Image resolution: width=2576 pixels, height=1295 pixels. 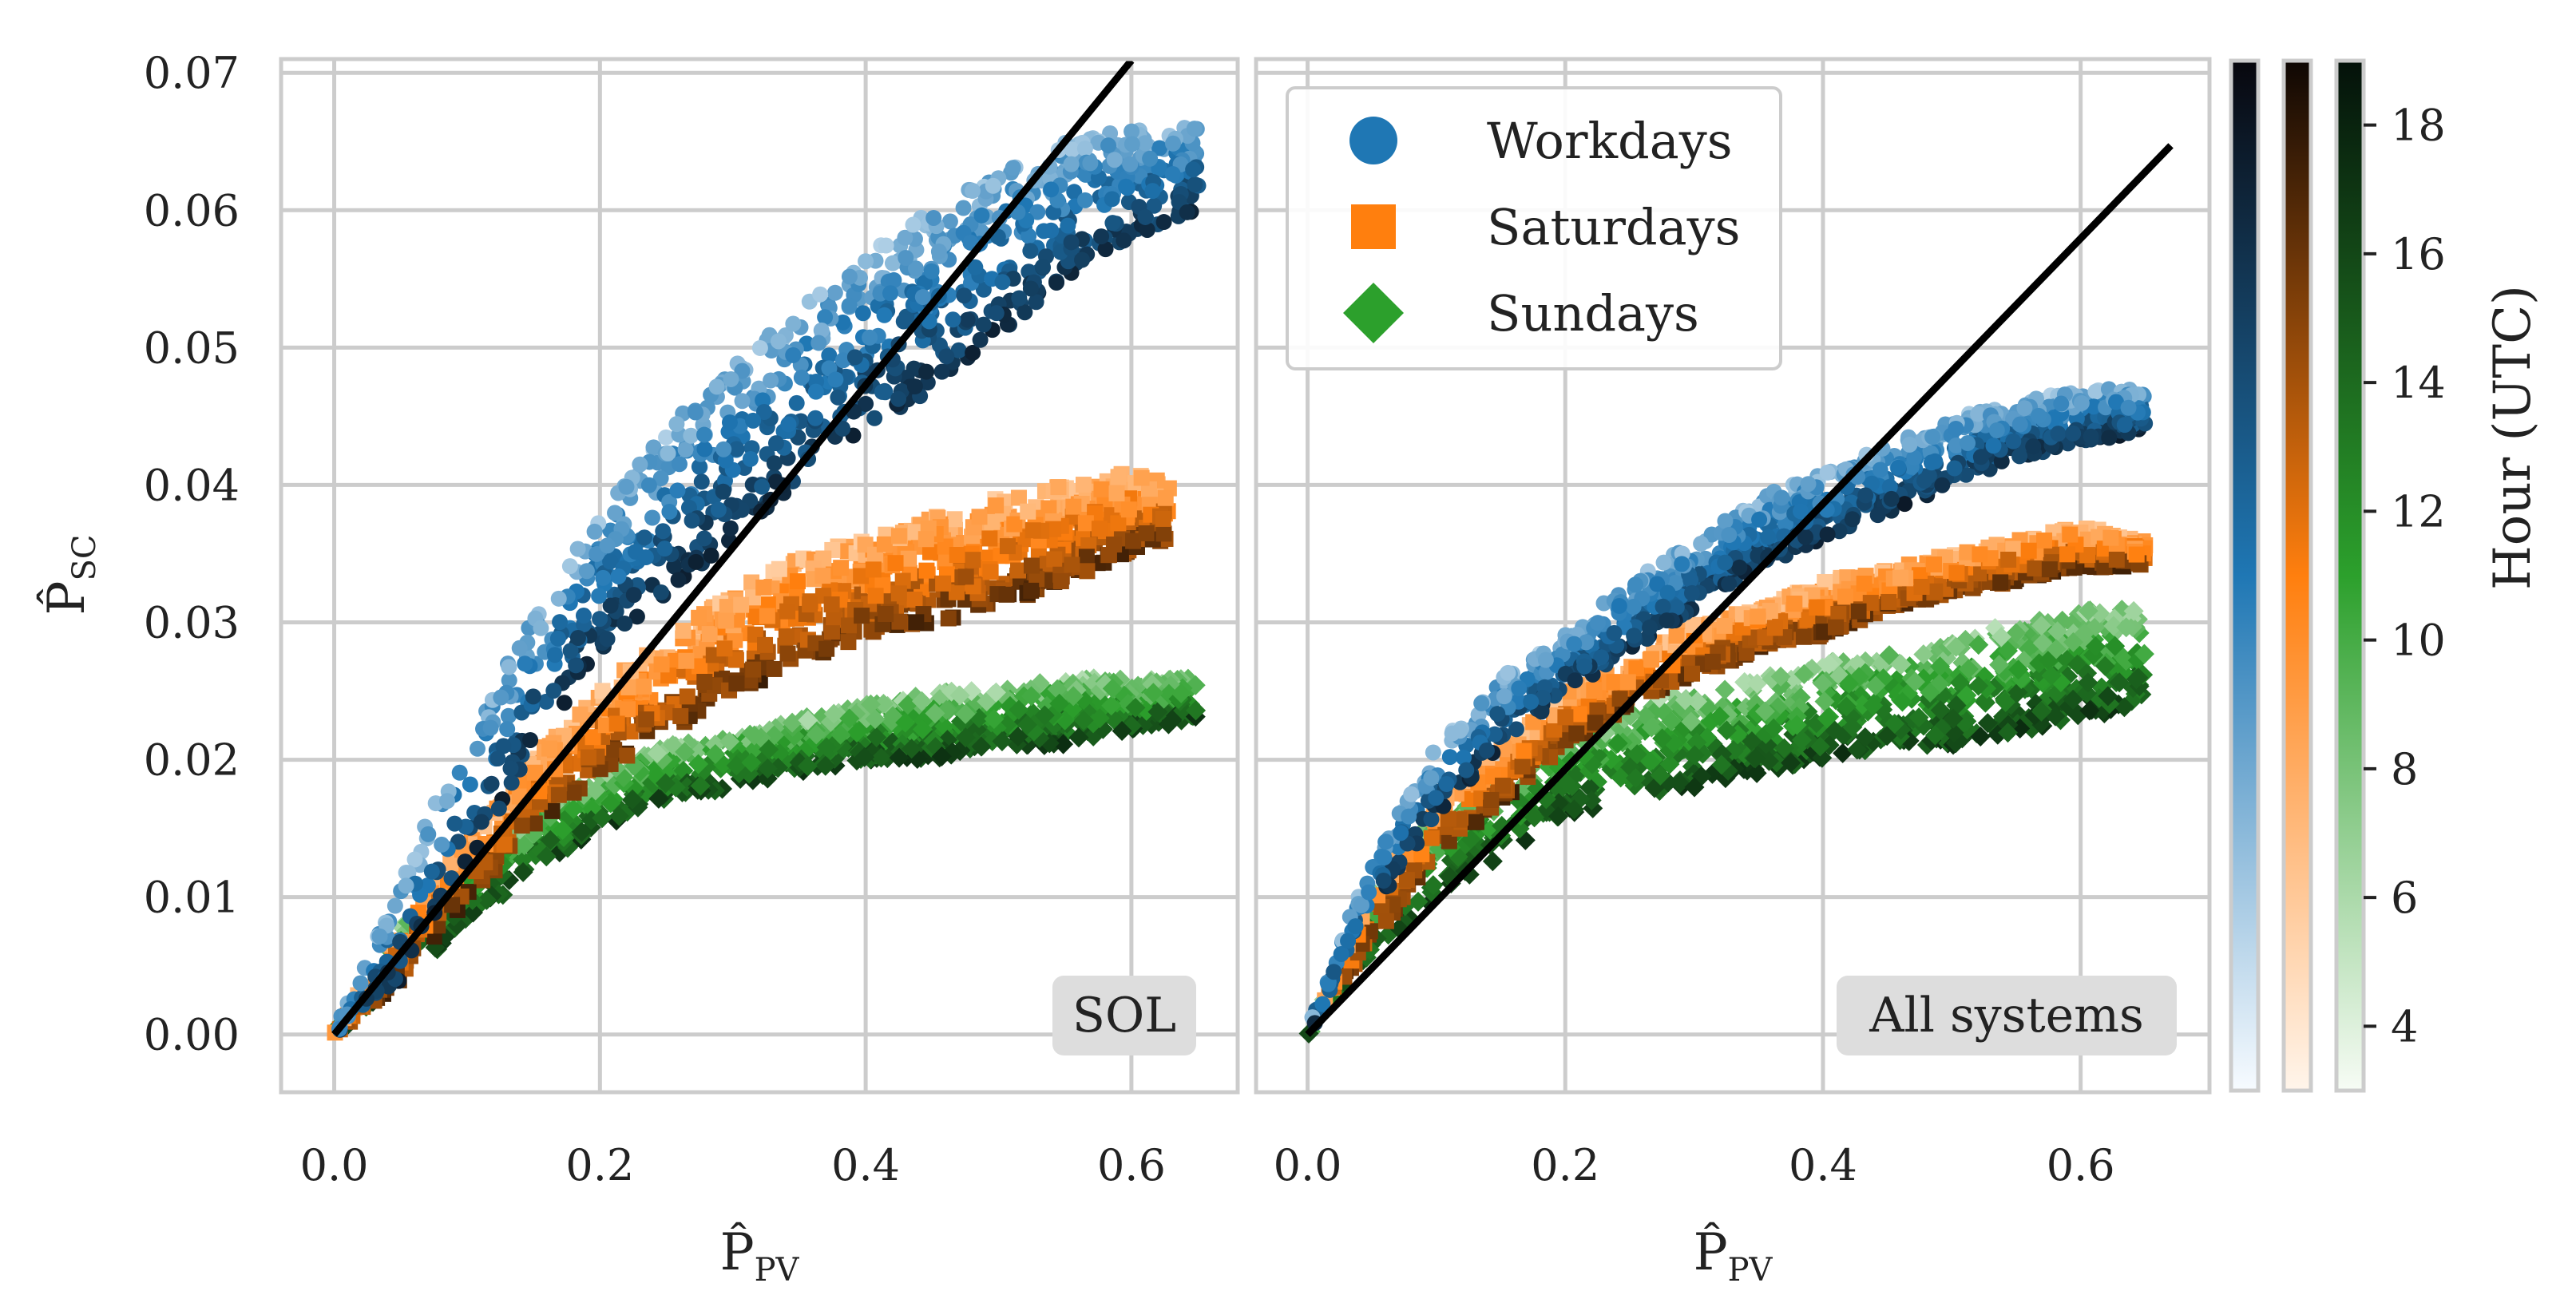 I want to click on x-tick-label: 0.4, so click(x=865, y=1165).